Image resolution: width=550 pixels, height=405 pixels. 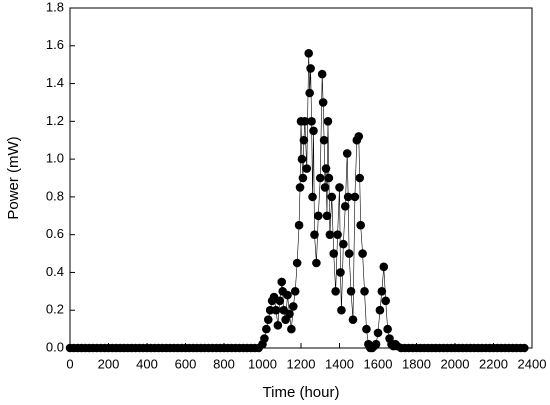 What do you see at coordinates (55, 195) in the screenshot?
I see `y-tick-label: 0.8` at bounding box center [55, 195].